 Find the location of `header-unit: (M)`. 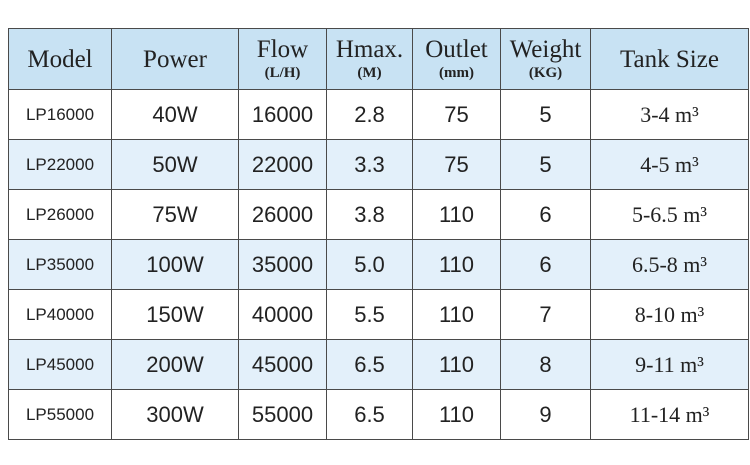

header-unit: (M) is located at coordinates (369, 73).